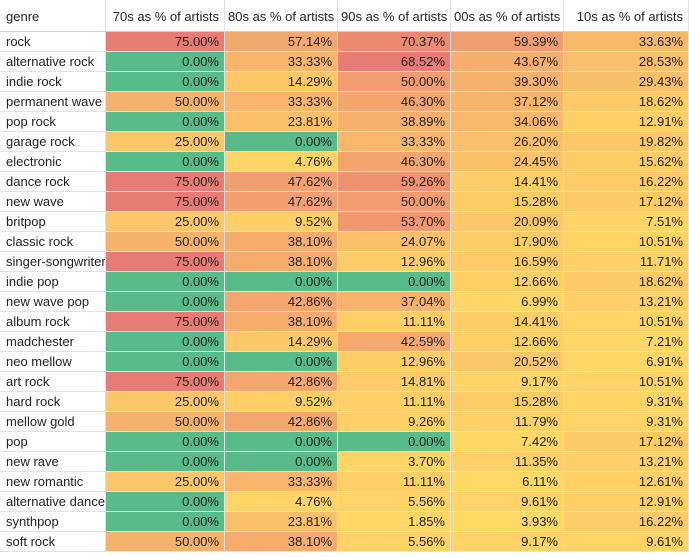  I want to click on genre-cell: new wave pop, so click(53, 302).